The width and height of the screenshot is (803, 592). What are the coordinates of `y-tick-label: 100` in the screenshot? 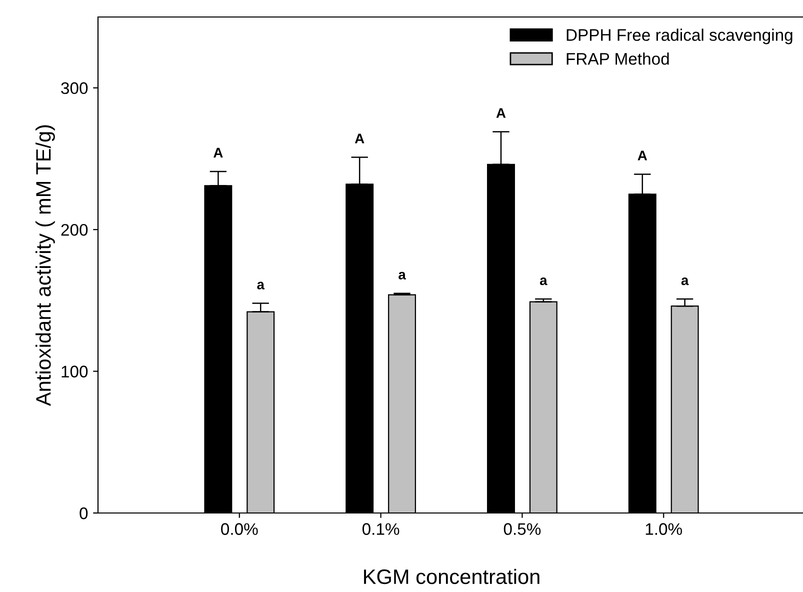 It's located at (75, 372).